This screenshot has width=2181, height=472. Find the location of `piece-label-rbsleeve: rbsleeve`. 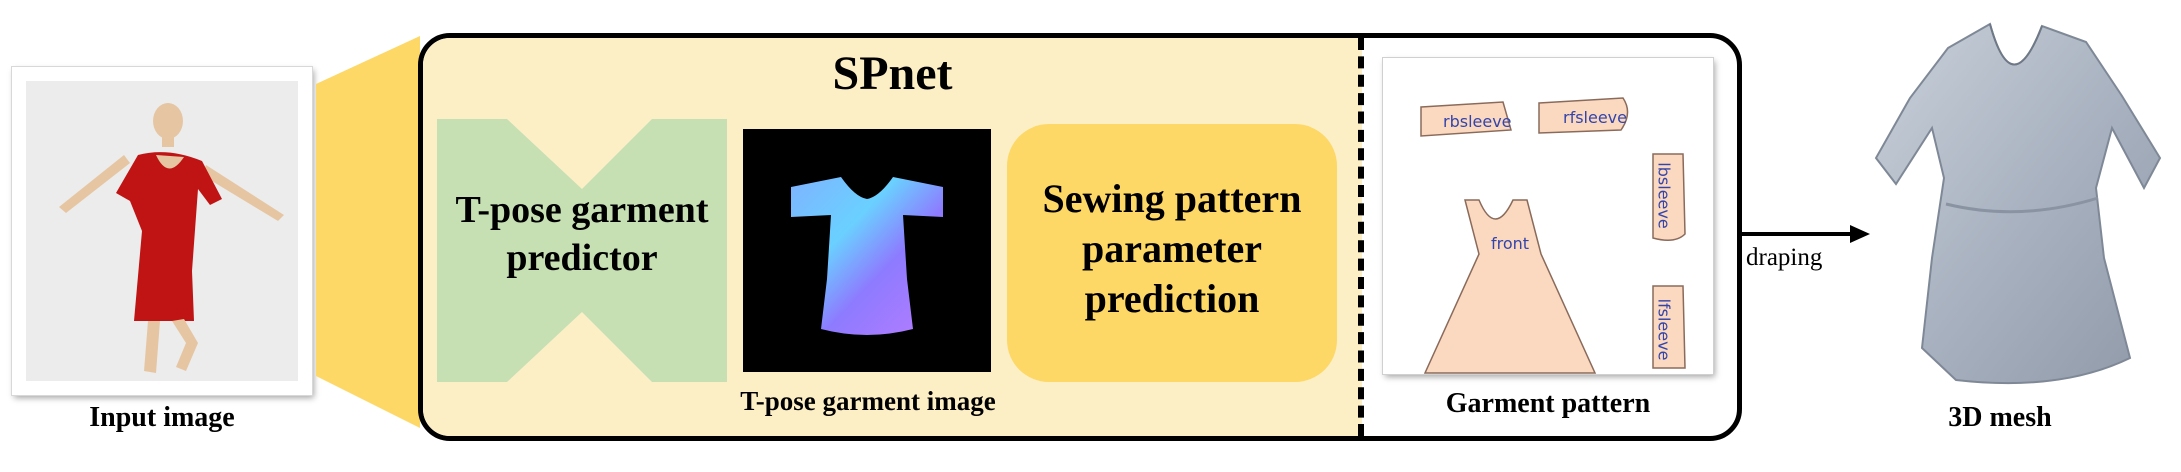

piece-label-rbsleeve: rbsleeve is located at coordinates (1477, 121).